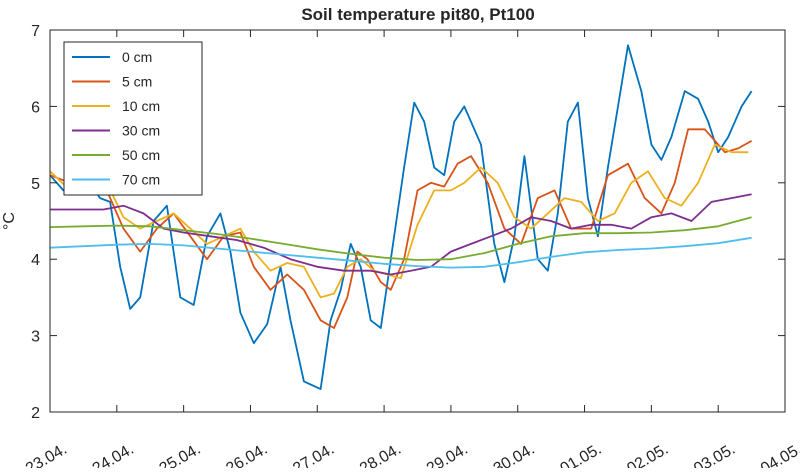  I want to click on x-tick-label: 26.04., so click(246, 454).